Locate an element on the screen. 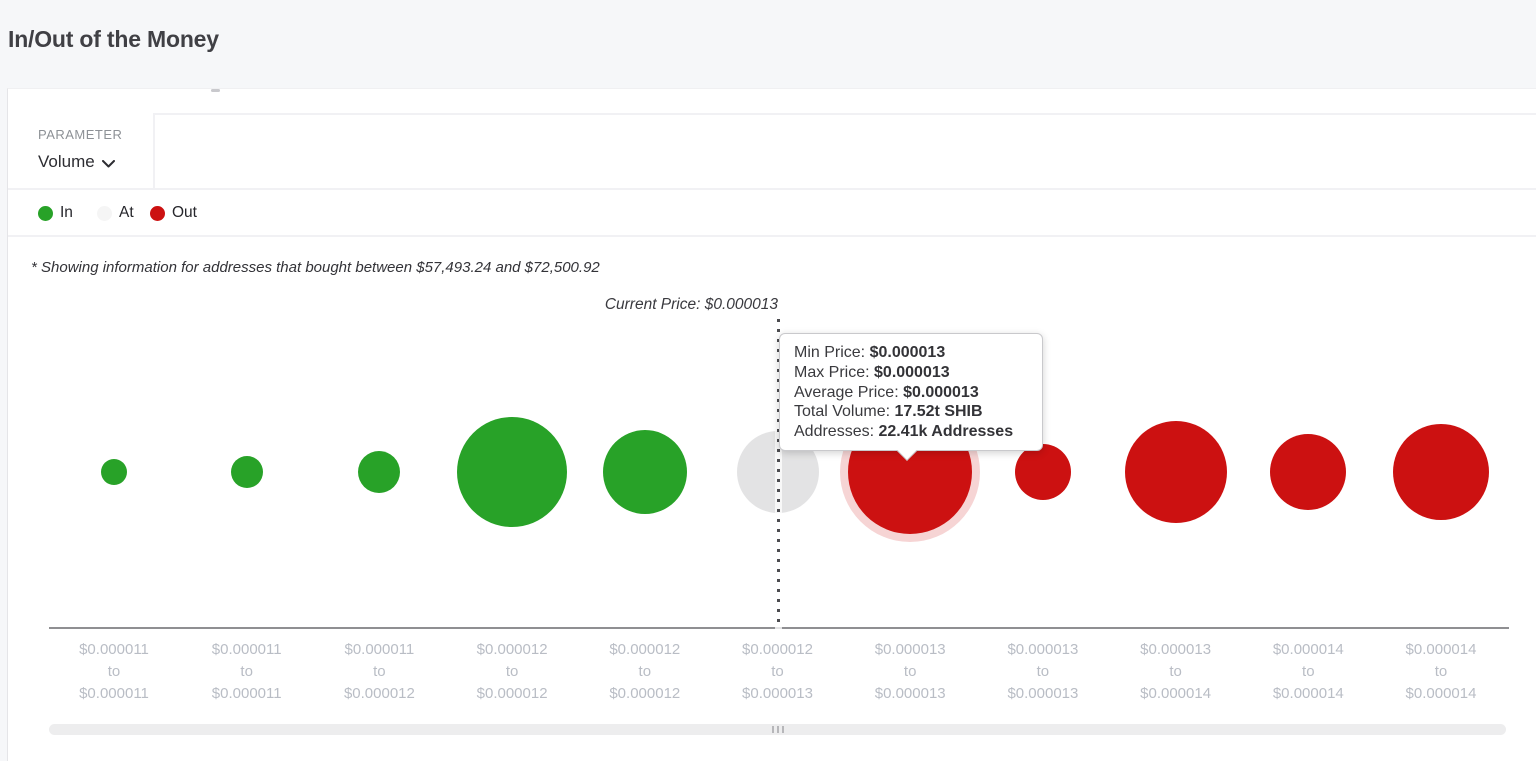  legend-label-at: At is located at coordinates (126, 212).